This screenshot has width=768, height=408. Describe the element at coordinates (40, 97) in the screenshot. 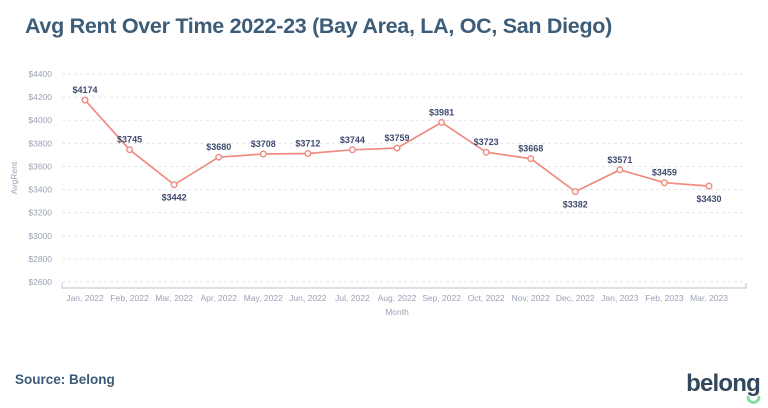

I see `y-tick-label: $4200` at that location.